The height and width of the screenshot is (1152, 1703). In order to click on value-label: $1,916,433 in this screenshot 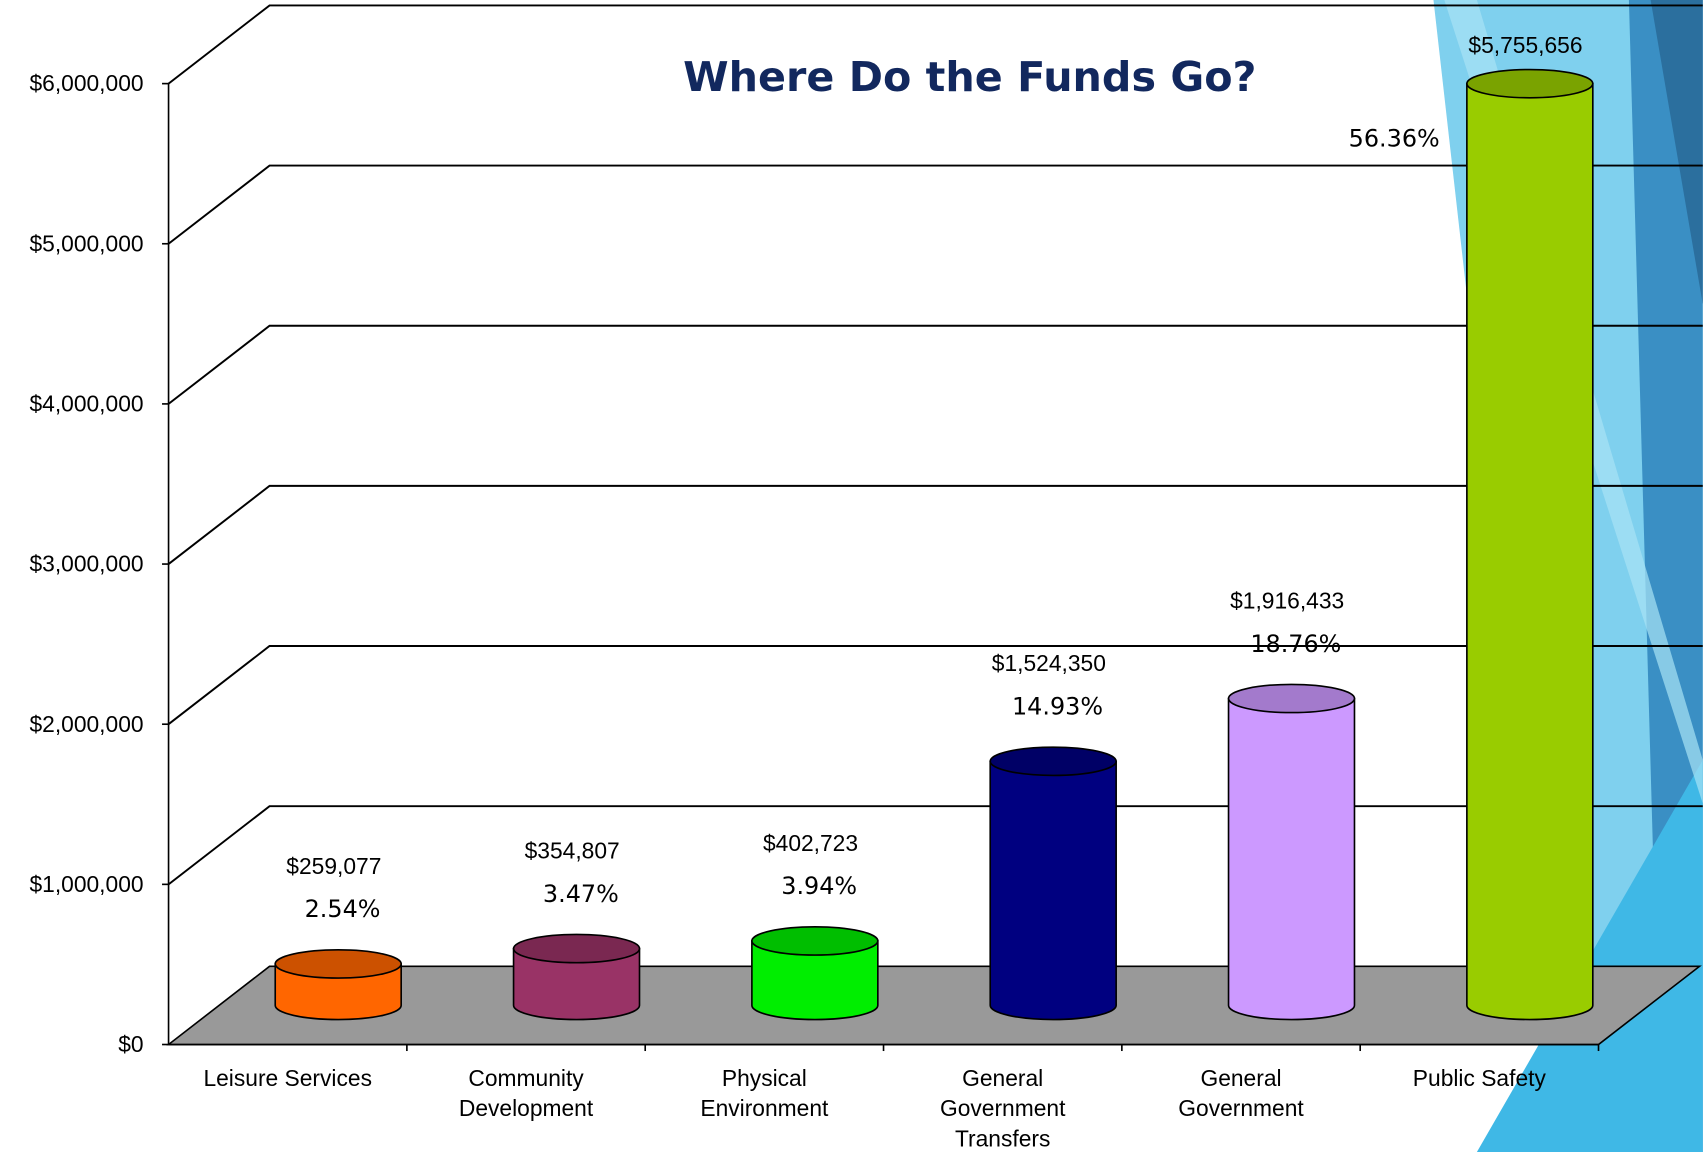, I will do `click(1287, 600)`.